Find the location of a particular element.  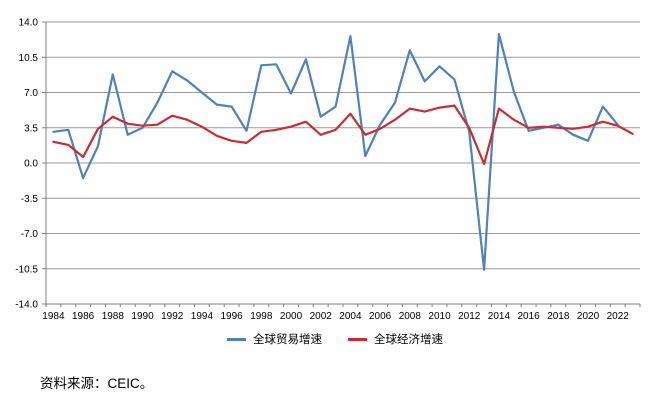

x-axis-label: 1990 is located at coordinates (142, 316).